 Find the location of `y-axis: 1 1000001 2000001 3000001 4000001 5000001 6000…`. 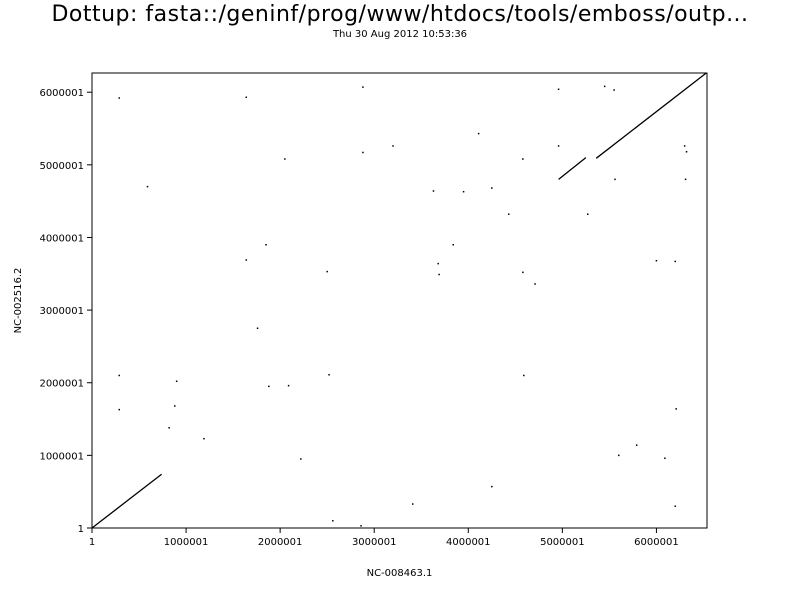

y-axis: 1 1000001 2000001 3000001 4000001 5000001 6000… is located at coordinates (65, 311).